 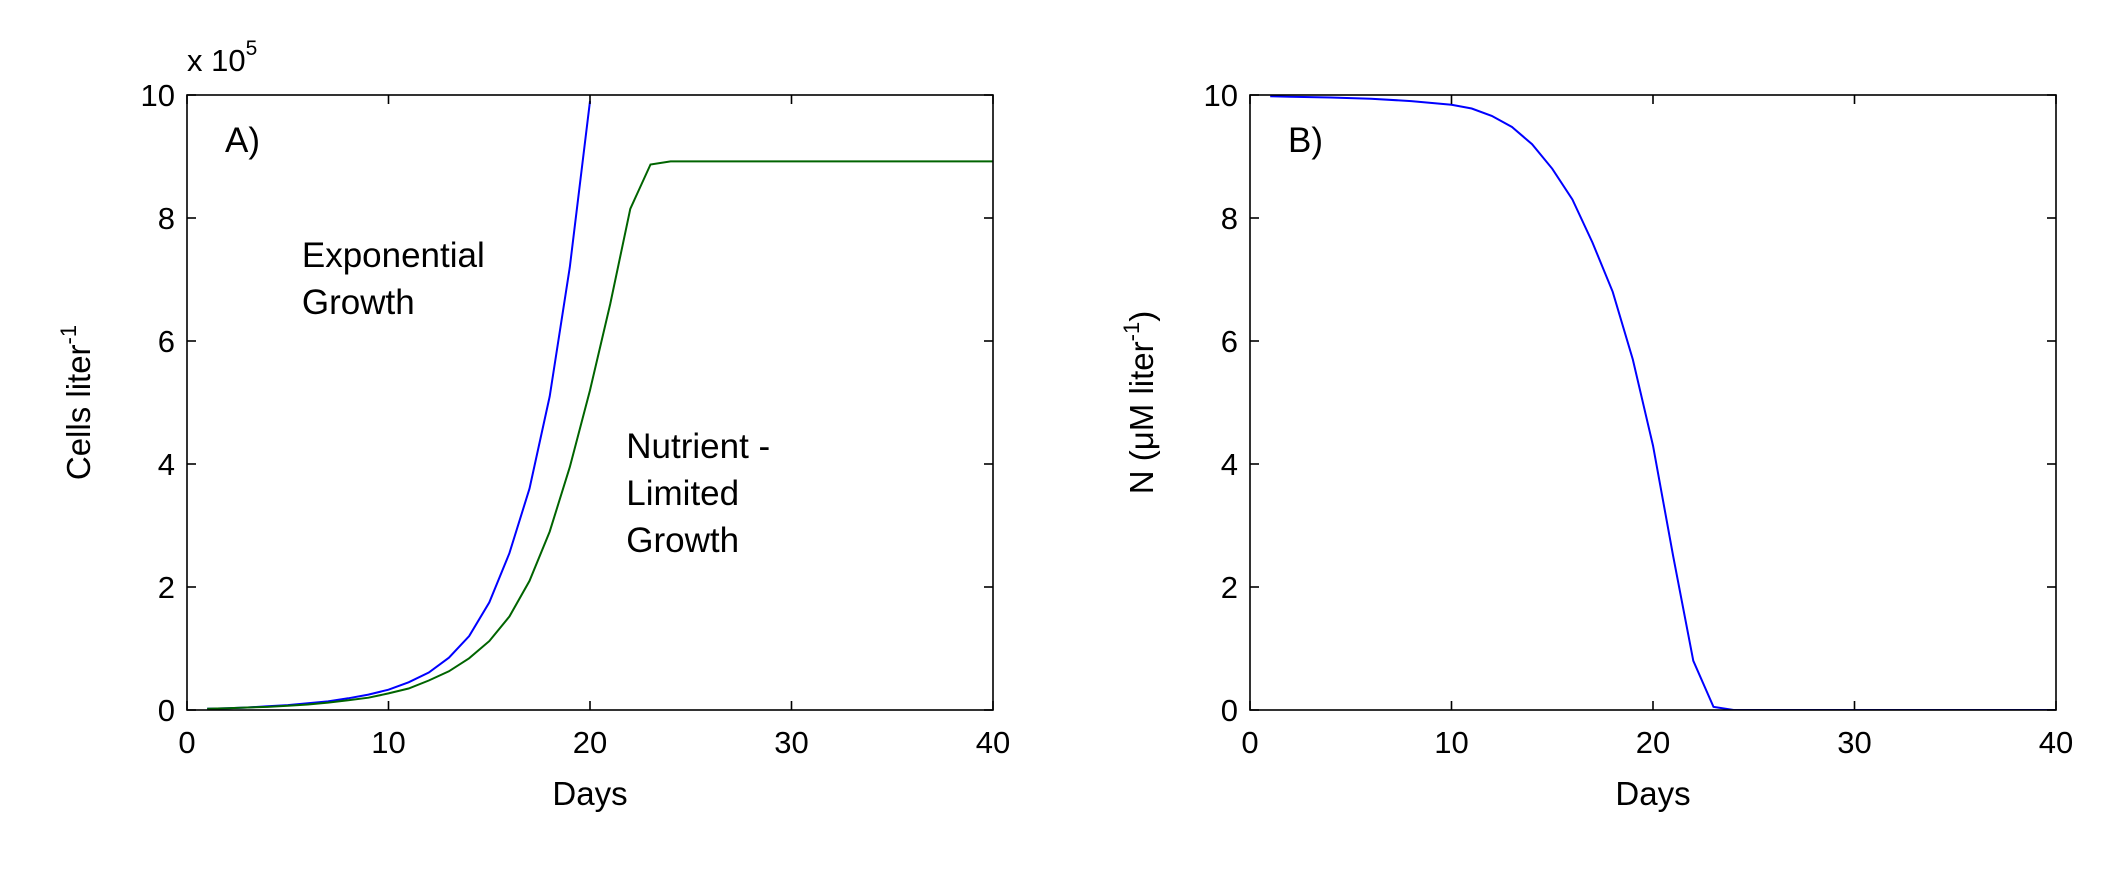 What do you see at coordinates (216, 60) in the screenshot?
I see `y-axis-multiplier-base: x 10` at bounding box center [216, 60].